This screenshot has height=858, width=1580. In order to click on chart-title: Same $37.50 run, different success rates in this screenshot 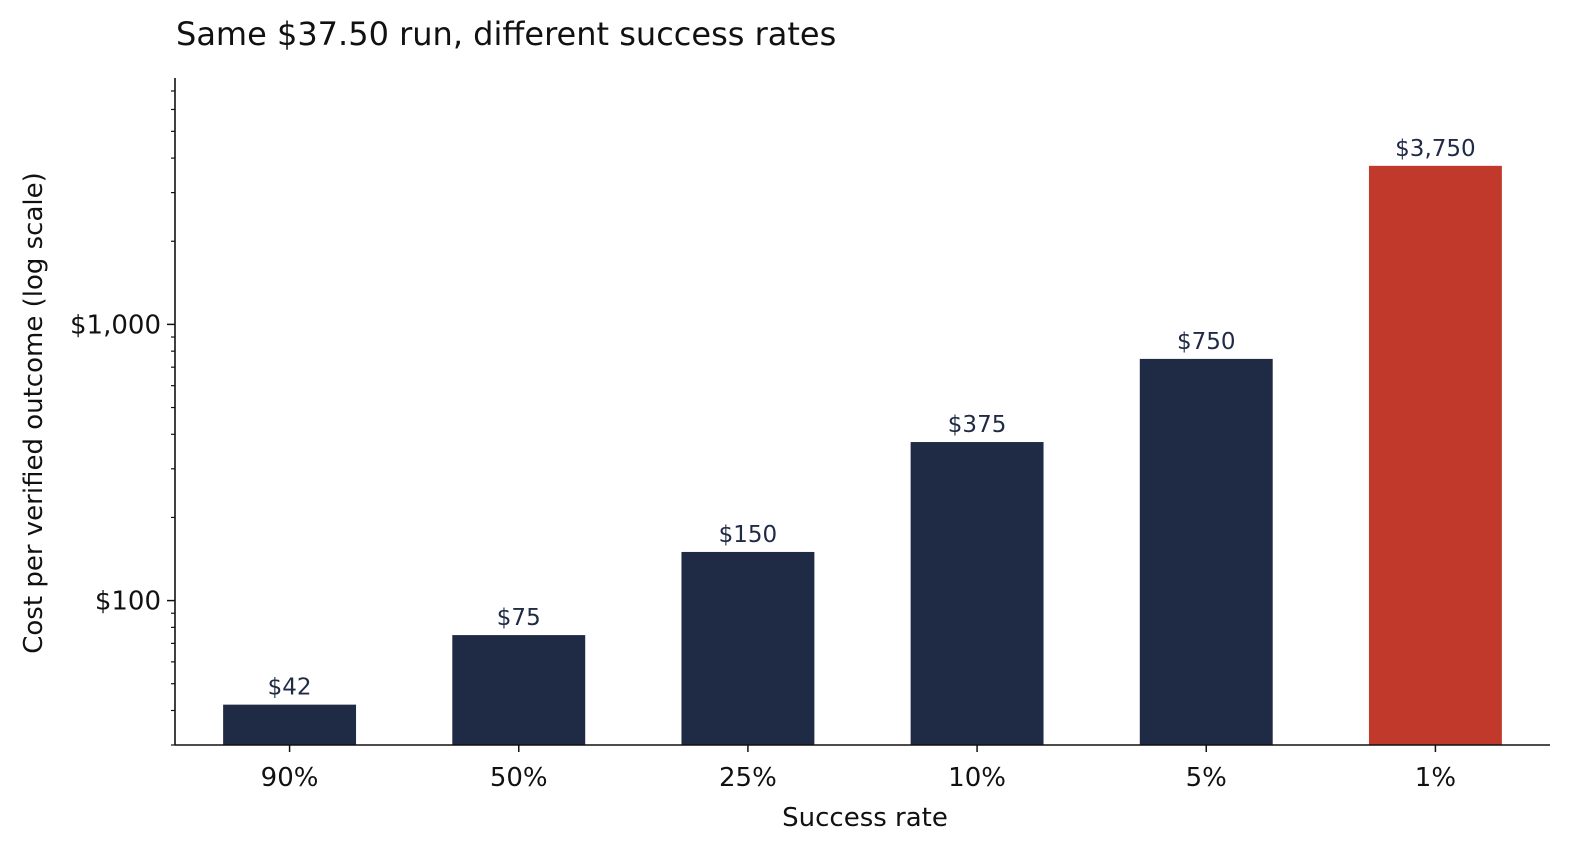, I will do `click(506, 34)`.